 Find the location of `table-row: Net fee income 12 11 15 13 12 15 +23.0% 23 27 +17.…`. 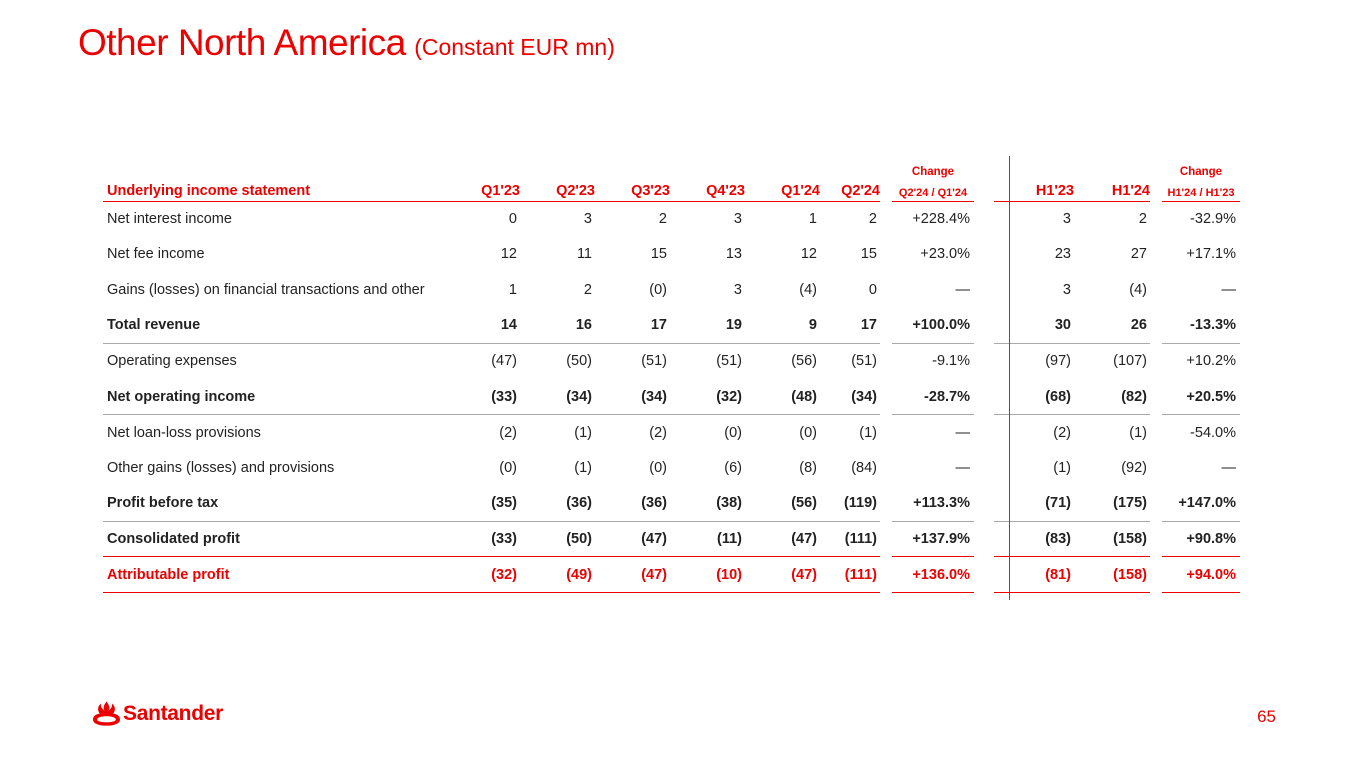

table-row: Net fee income 12 11 15 13 12 15 +23.0% 23 27 +17.… is located at coordinates (671, 255).